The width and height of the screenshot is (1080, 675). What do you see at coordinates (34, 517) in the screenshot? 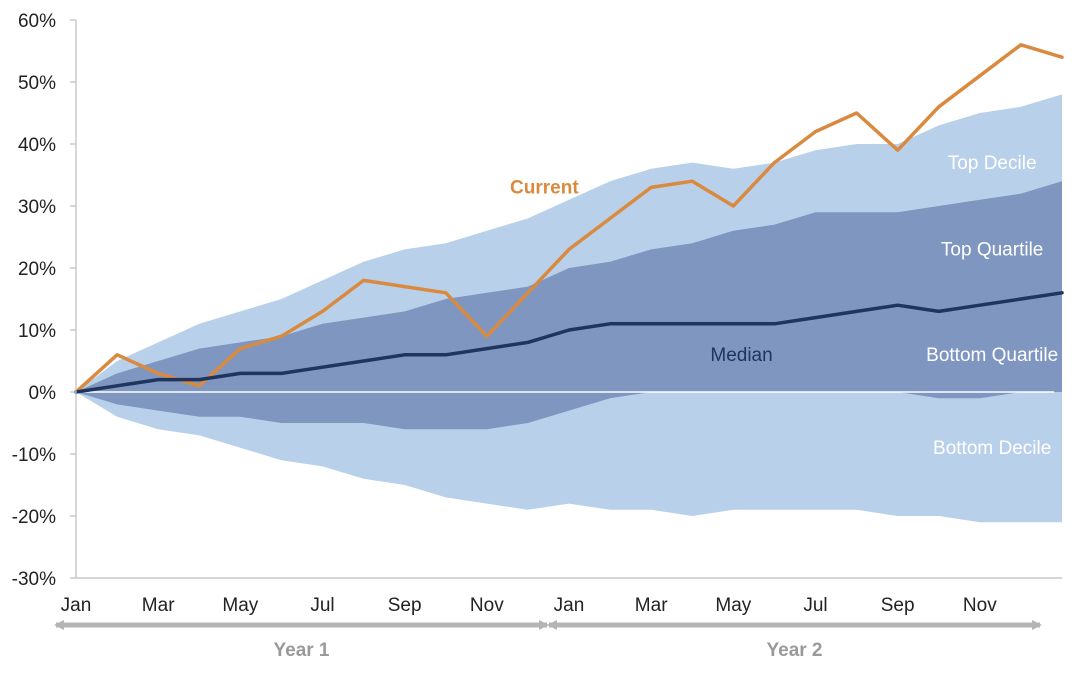
I see `y-tick-label: -20%` at bounding box center [34, 517].